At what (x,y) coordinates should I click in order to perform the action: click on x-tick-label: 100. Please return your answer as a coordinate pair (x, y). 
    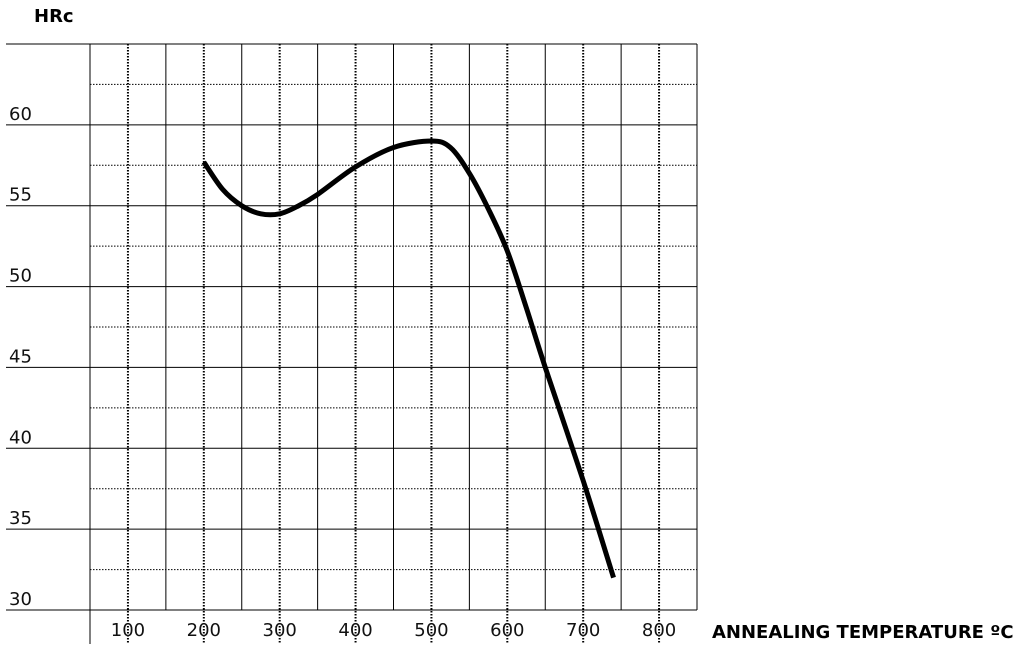
    Looking at the image, I should click on (128, 630).